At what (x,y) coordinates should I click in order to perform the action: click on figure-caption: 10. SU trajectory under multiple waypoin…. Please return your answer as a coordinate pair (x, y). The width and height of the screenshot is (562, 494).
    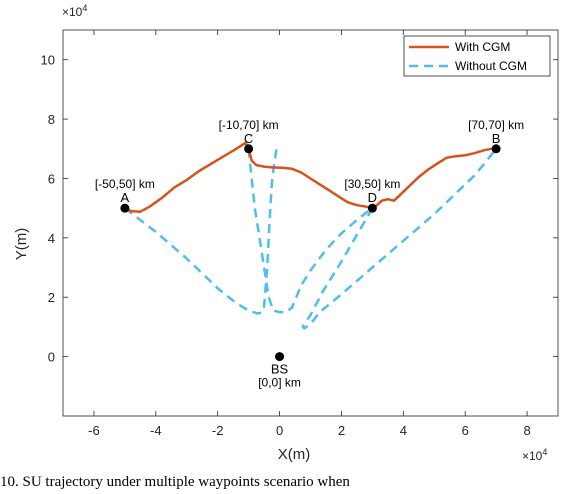
    Looking at the image, I should click on (175, 482).